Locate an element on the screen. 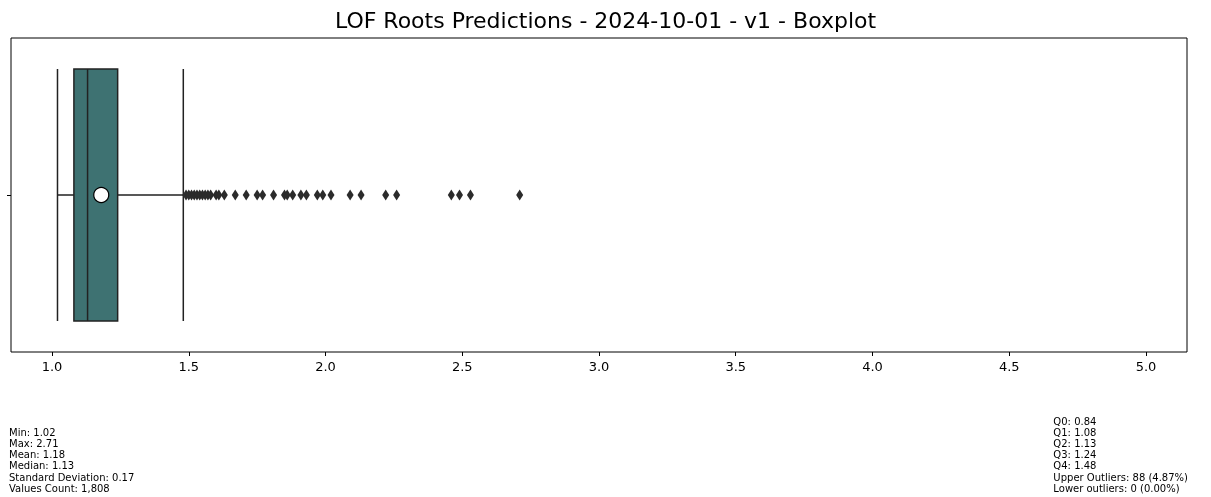 The height and width of the screenshot is (497, 1211). text: Min: 1.02 Max: 2.71 Mean: 1.18 Median: 1.13 Standard Deviation: 0.17 Values Count: 1,808 is located at coordinates (72, 460).